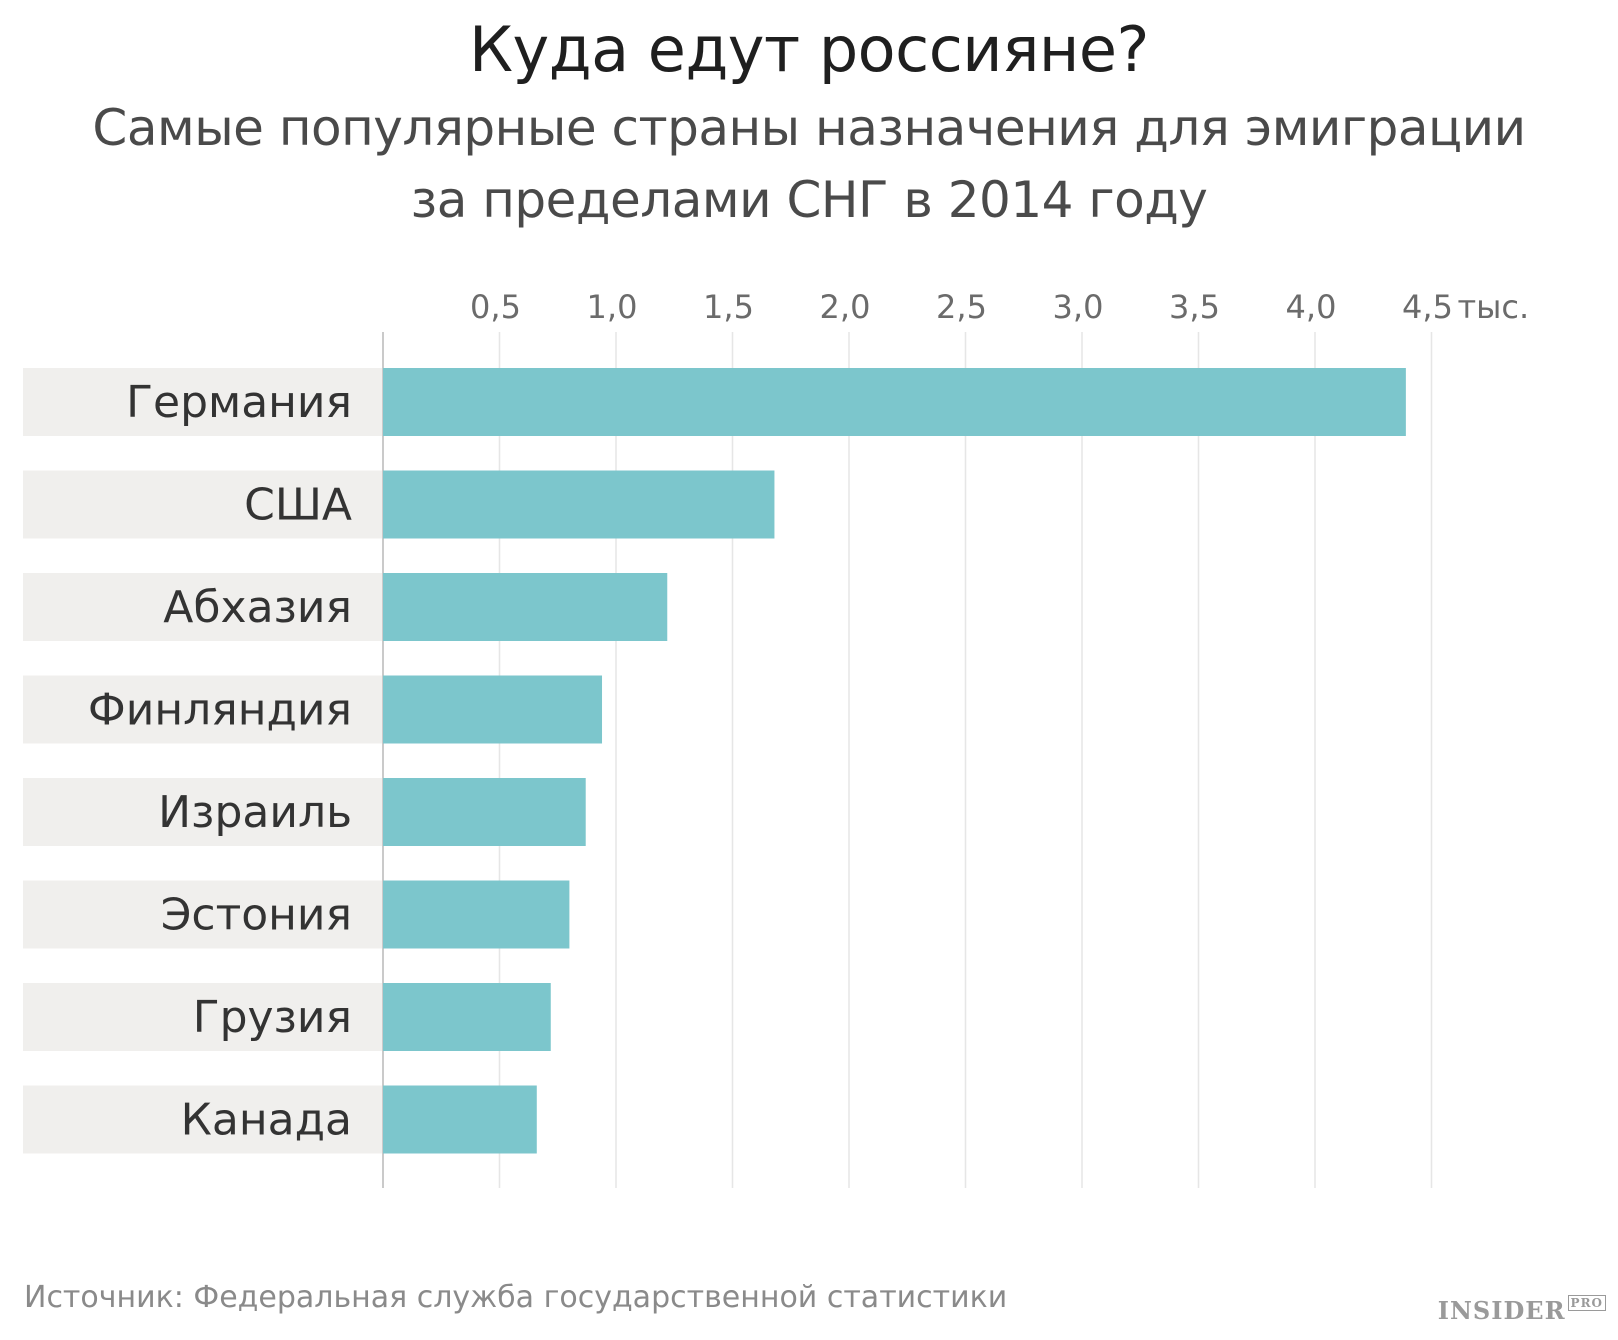 The height and width of the screenshot is (1340, 1618). What do you see at coordinates (1194, 307) in the screenshot?
I see `tick-label-6: 3,5` at bounding box center [1194, 307].